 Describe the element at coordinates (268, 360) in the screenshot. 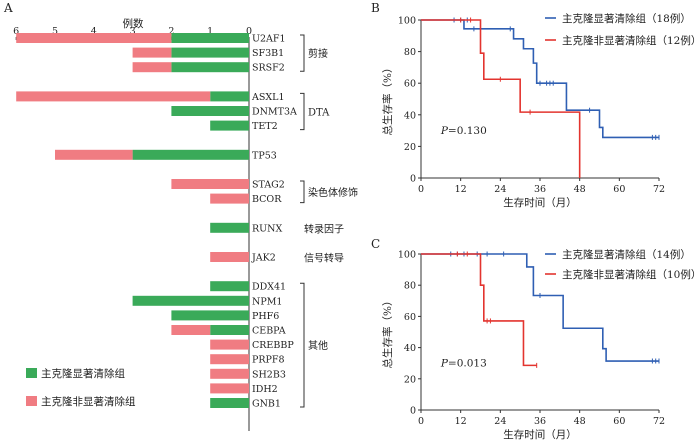

I see `gene-label: PRPF8` at that location.